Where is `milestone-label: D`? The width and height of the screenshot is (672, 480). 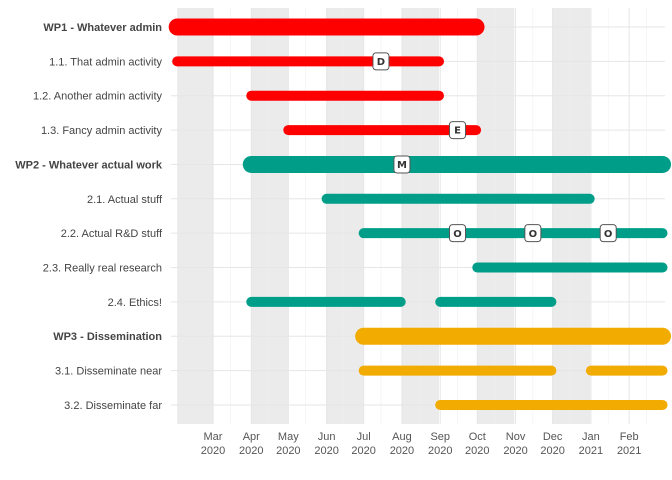
milestone-label: D is located at coordinates (381, 62).